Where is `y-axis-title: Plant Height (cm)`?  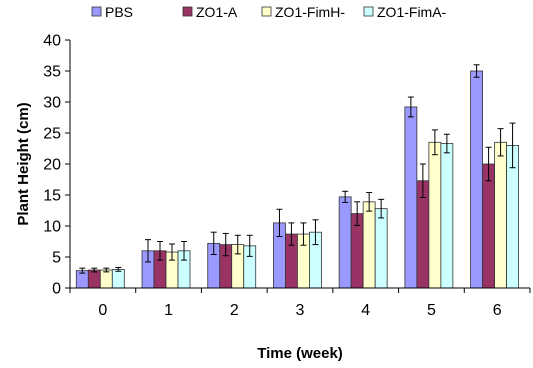 y-axis-title: Plant Height (cm) is located at coordinates (23, 163).